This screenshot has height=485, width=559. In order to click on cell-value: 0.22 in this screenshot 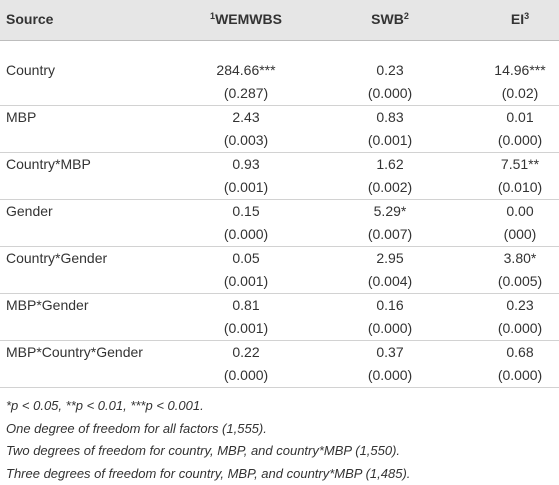, I will do `click(246, 352)`.